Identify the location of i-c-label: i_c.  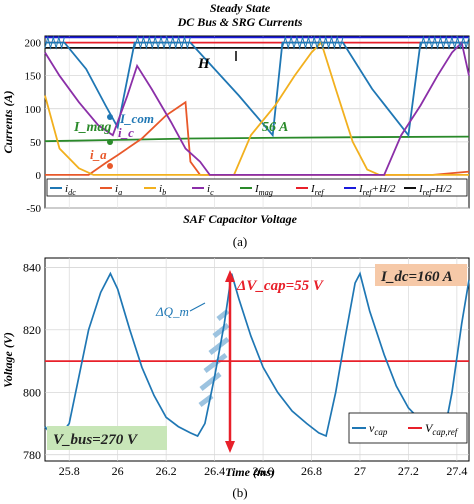
(126, 132).